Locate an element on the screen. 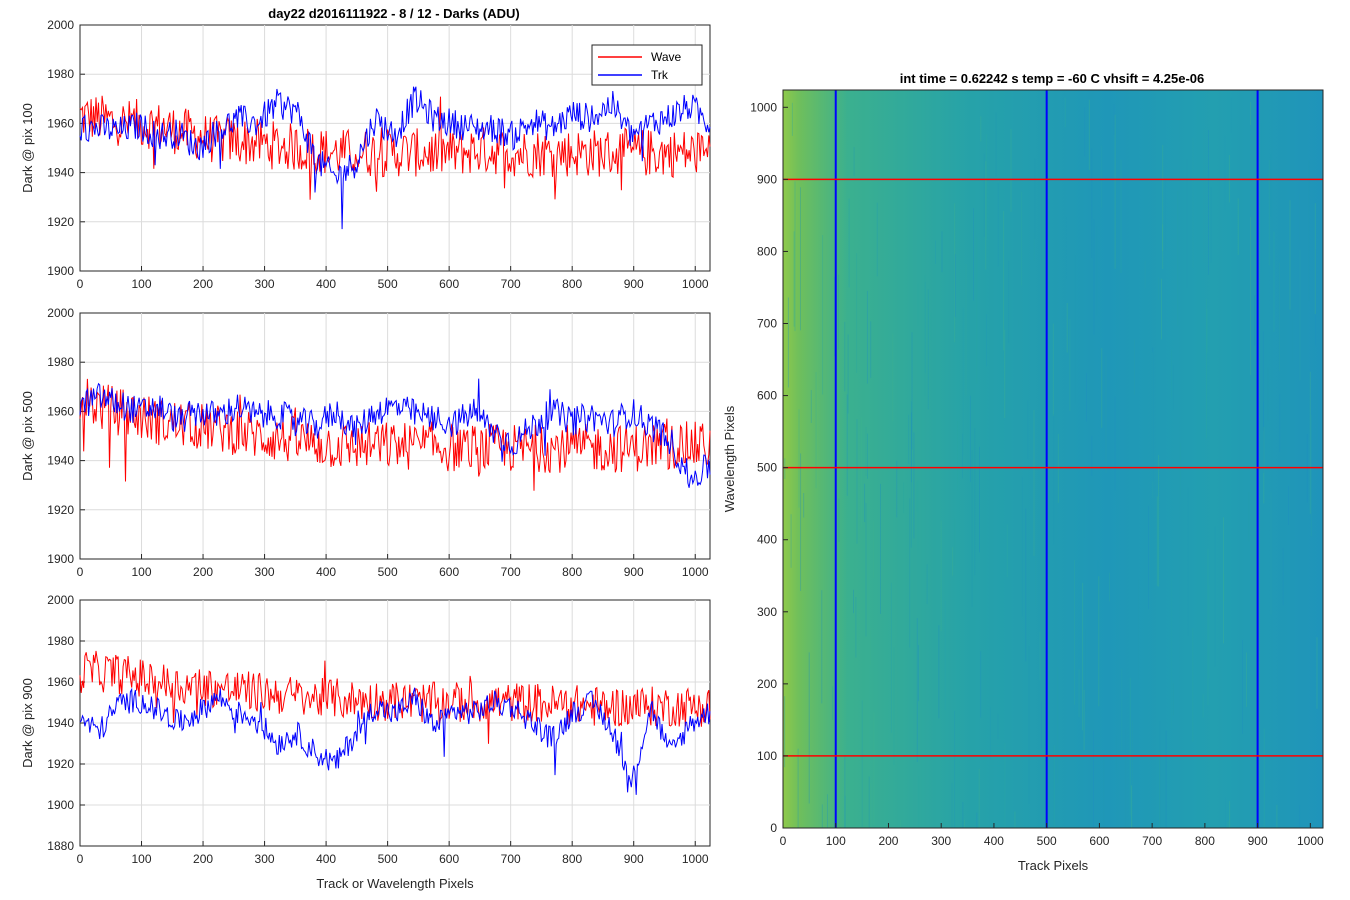  heatmap-y-axis-label: Wavelength Pixels is located at coordinates (729, 458).